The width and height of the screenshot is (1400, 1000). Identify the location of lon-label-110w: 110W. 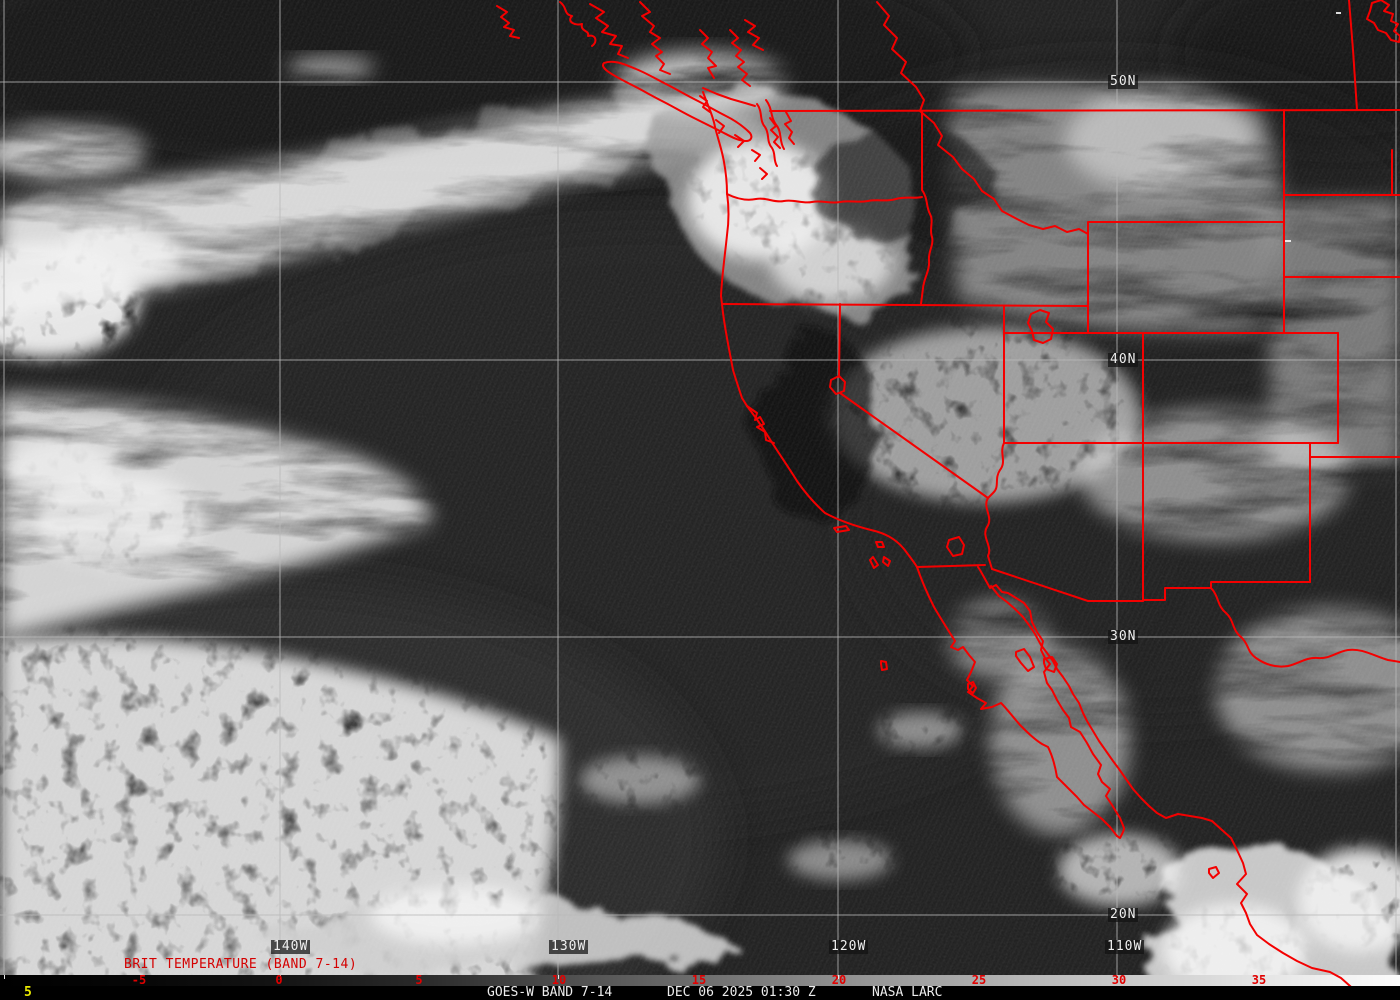
(1125, 946).